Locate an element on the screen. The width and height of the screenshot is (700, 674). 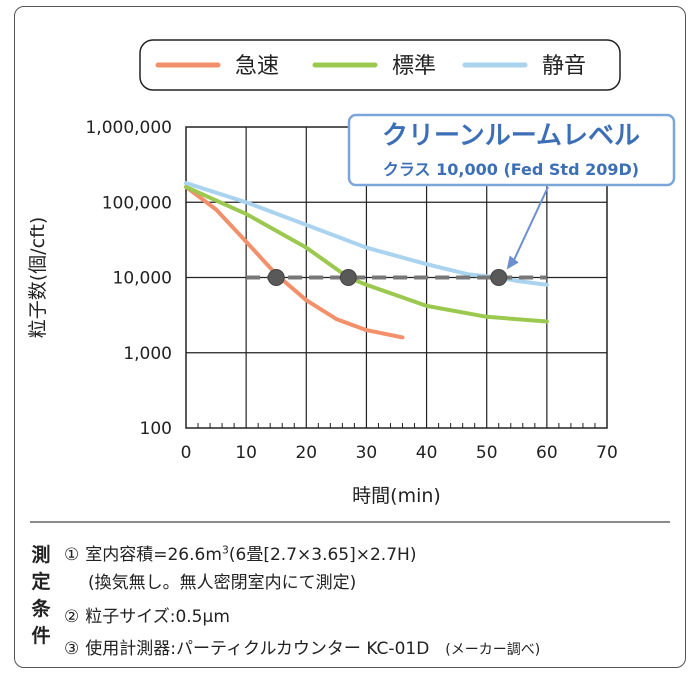
condition-text: 使用計測器:パーティクルカウンター KC-01D is located at coordinates (257, 649).